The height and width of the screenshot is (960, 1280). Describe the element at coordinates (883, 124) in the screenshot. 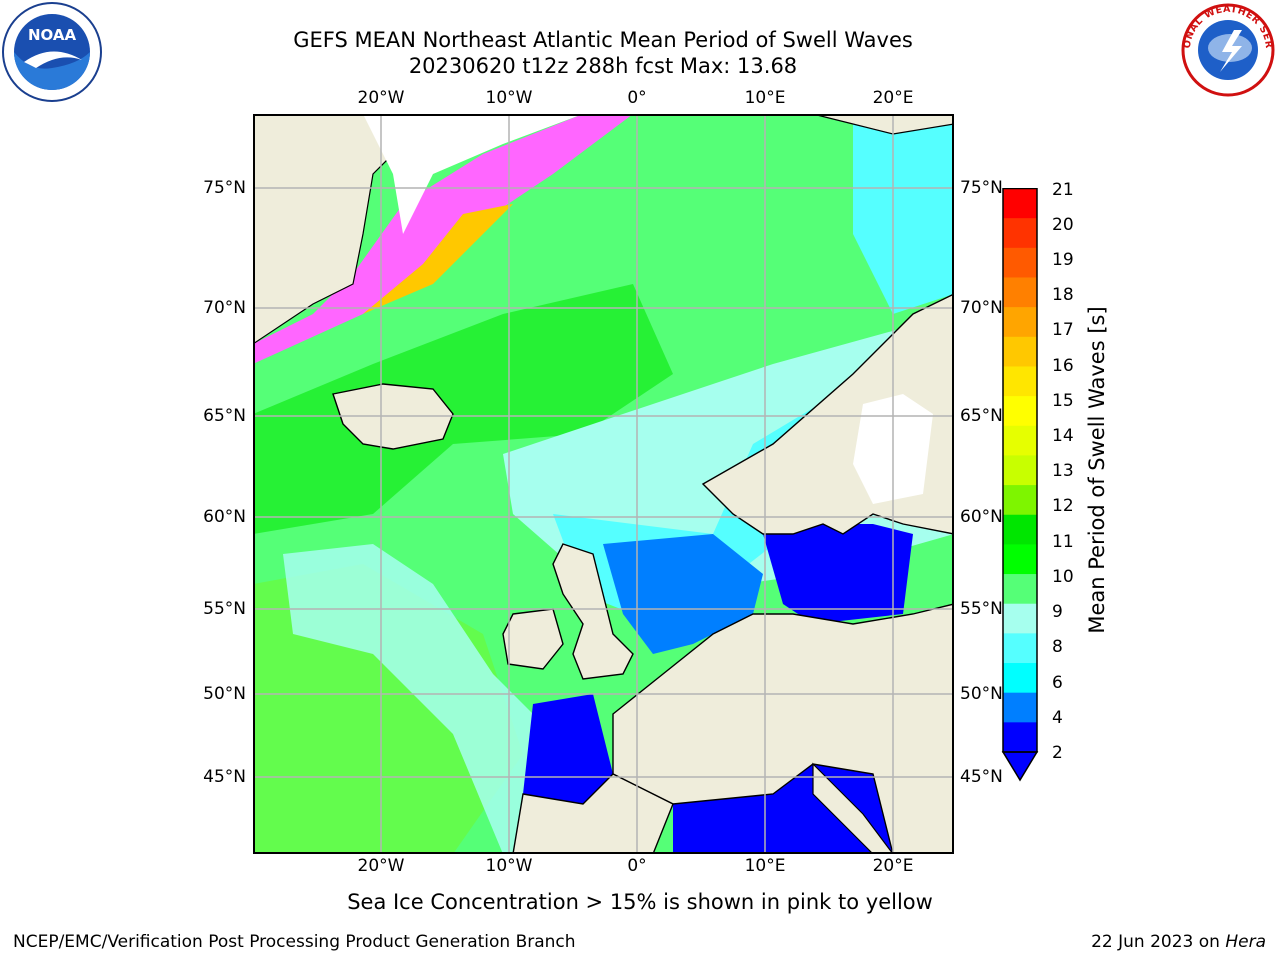

I see `land-svalbard` at that location.